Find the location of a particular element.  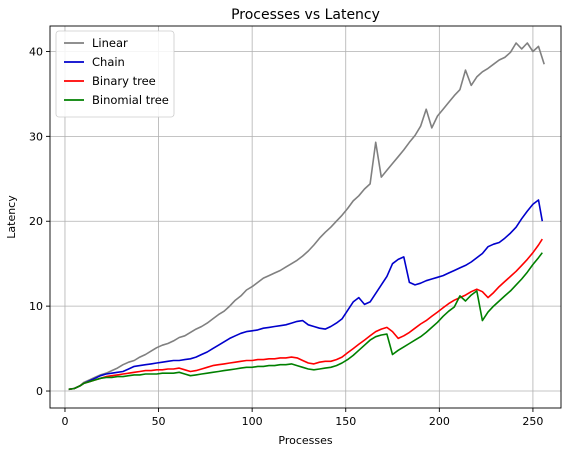

x-tick-label: 150 is located at coordinates (345, 421).